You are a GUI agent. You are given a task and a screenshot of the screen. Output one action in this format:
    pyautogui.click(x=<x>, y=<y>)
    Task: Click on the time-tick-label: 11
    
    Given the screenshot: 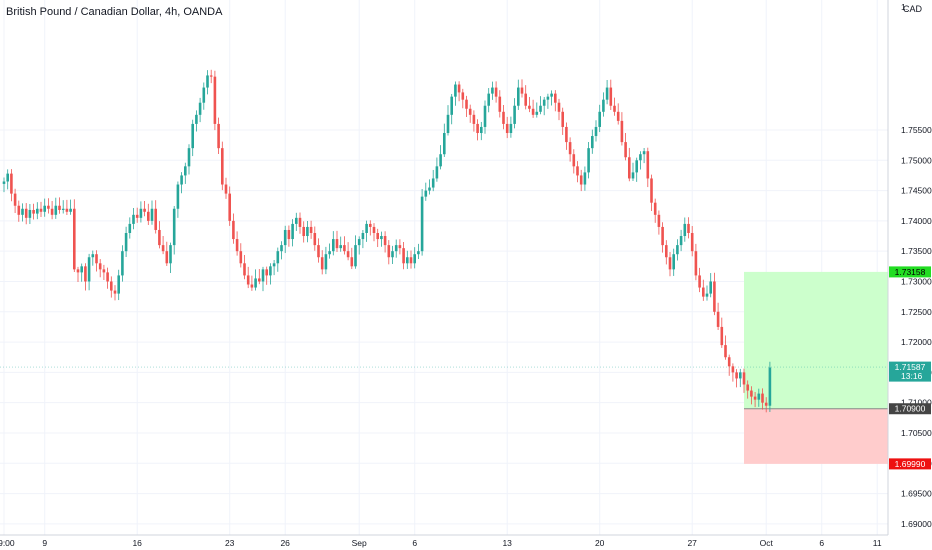 What is the action you would take?
    pyautogui.click(x=877, y=543)
    